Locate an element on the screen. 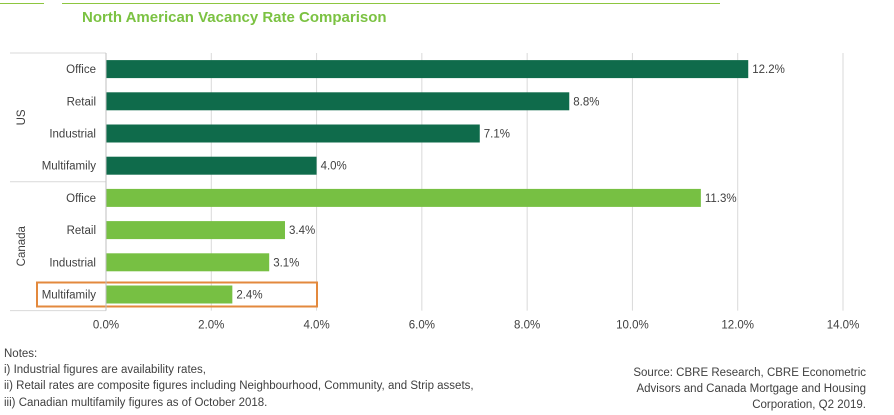 The height and width of the screenshot is (415, 894). bar-us-industrial is located at coordinates (293, 133).